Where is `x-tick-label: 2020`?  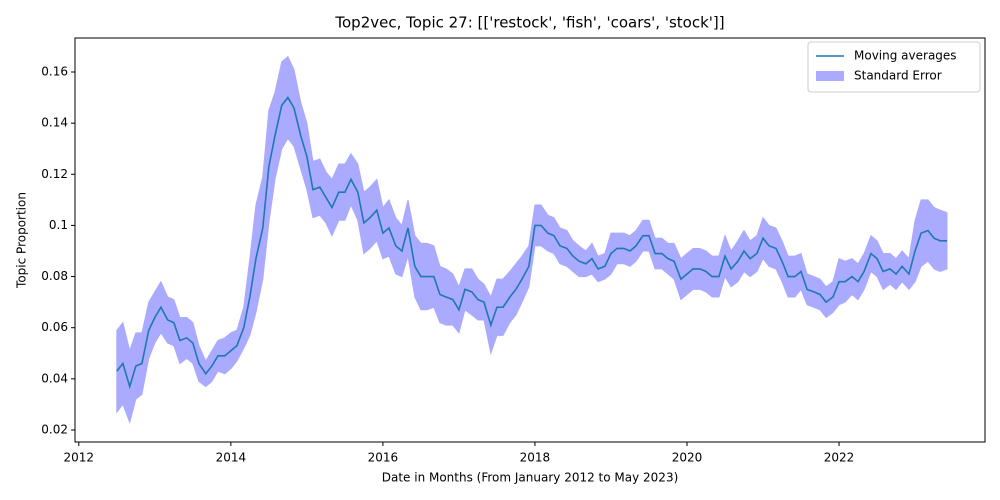
x-tick-label: 2020 is located at coordinates (687, 458).